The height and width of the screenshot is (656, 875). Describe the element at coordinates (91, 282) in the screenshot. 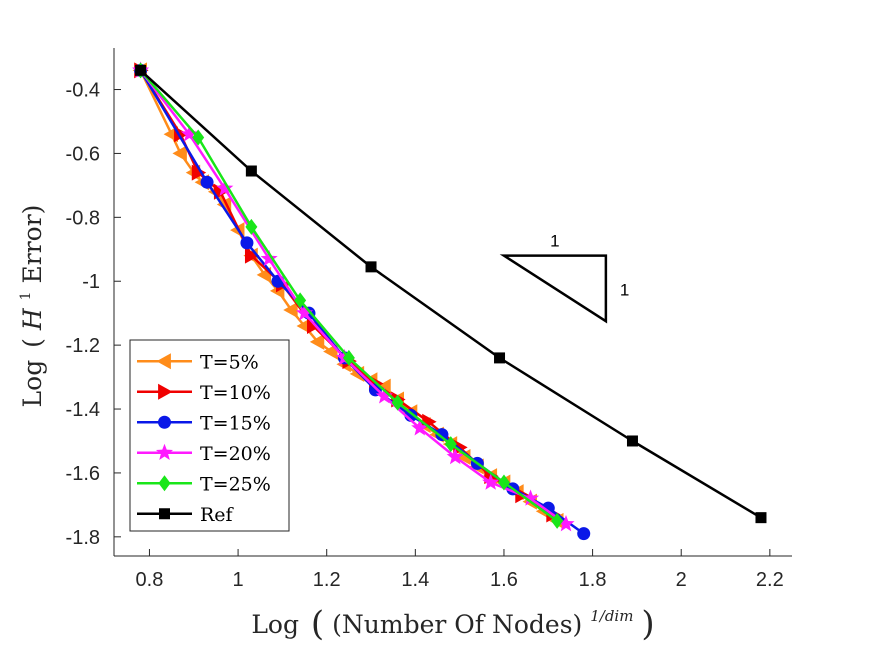

I see `y-tick-label: -1` at that location.